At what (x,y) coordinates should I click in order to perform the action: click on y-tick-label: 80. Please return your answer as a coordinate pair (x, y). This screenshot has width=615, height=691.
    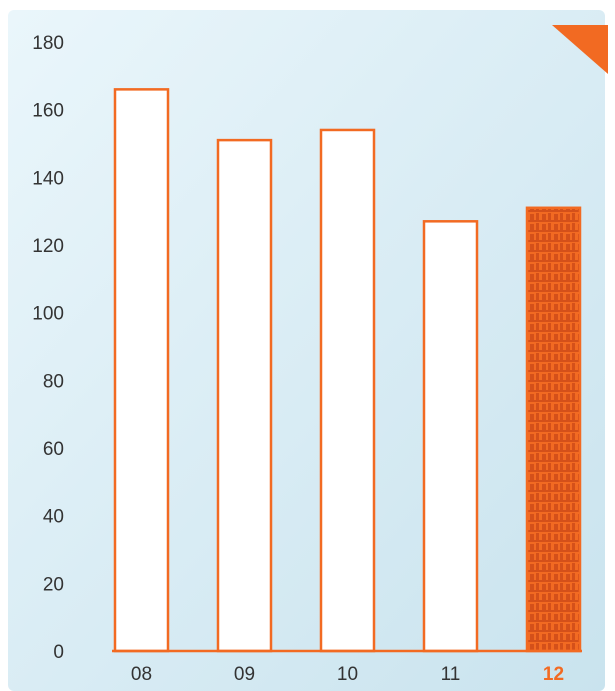
    Looking at the image, I should click on (53, 381).